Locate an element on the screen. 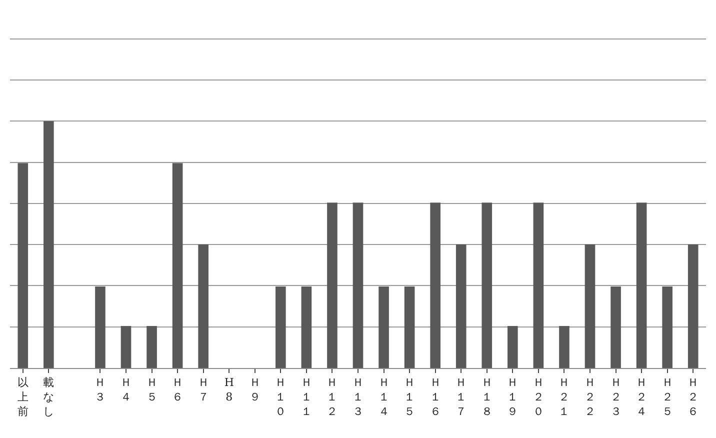  x-tick-label: Ｈ２３ is located at coordinates (616, 397).